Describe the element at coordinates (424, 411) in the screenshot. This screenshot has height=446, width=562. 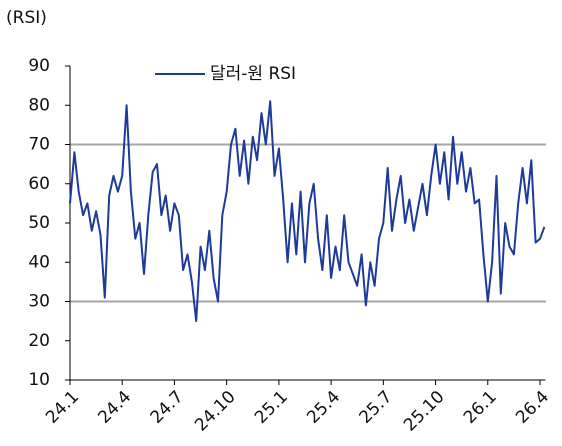
I see `x-tick-label: 25.10` at that location.